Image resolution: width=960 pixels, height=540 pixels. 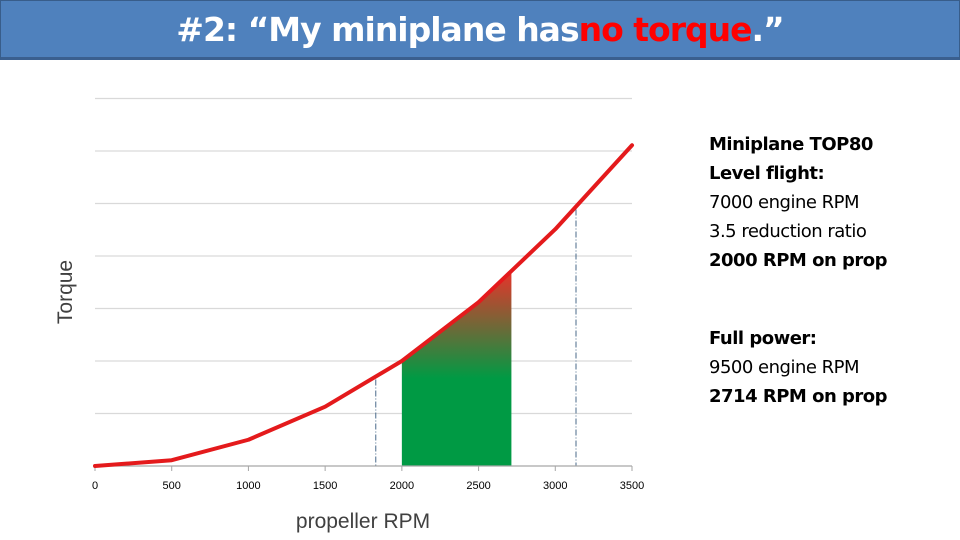 What do you see at coordinates (325, 486) in the screenshot?
I see `x-tick-label: 1500` at bounding box center [325, 486].